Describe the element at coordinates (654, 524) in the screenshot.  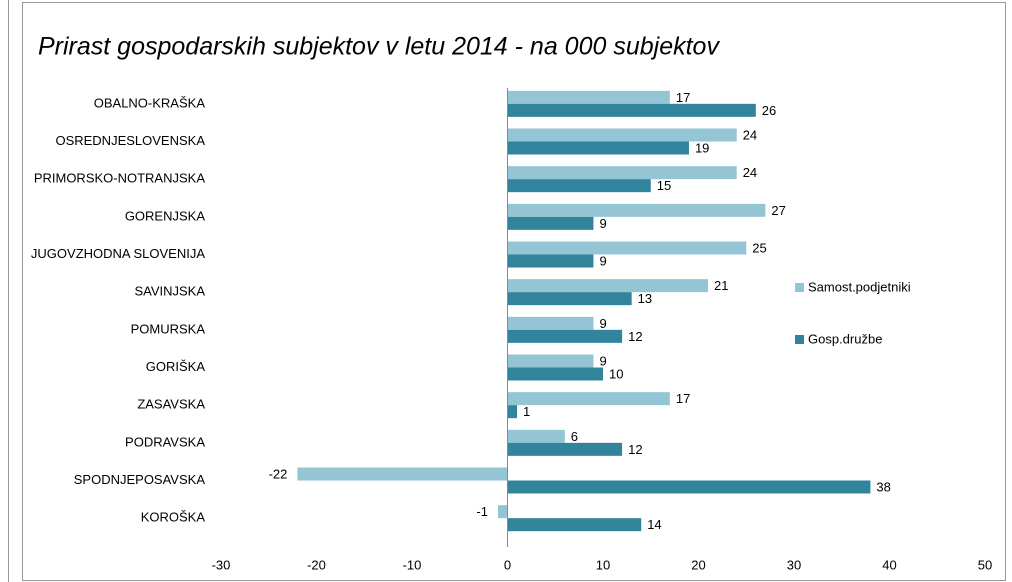
I see `data-label: 14` at that location.